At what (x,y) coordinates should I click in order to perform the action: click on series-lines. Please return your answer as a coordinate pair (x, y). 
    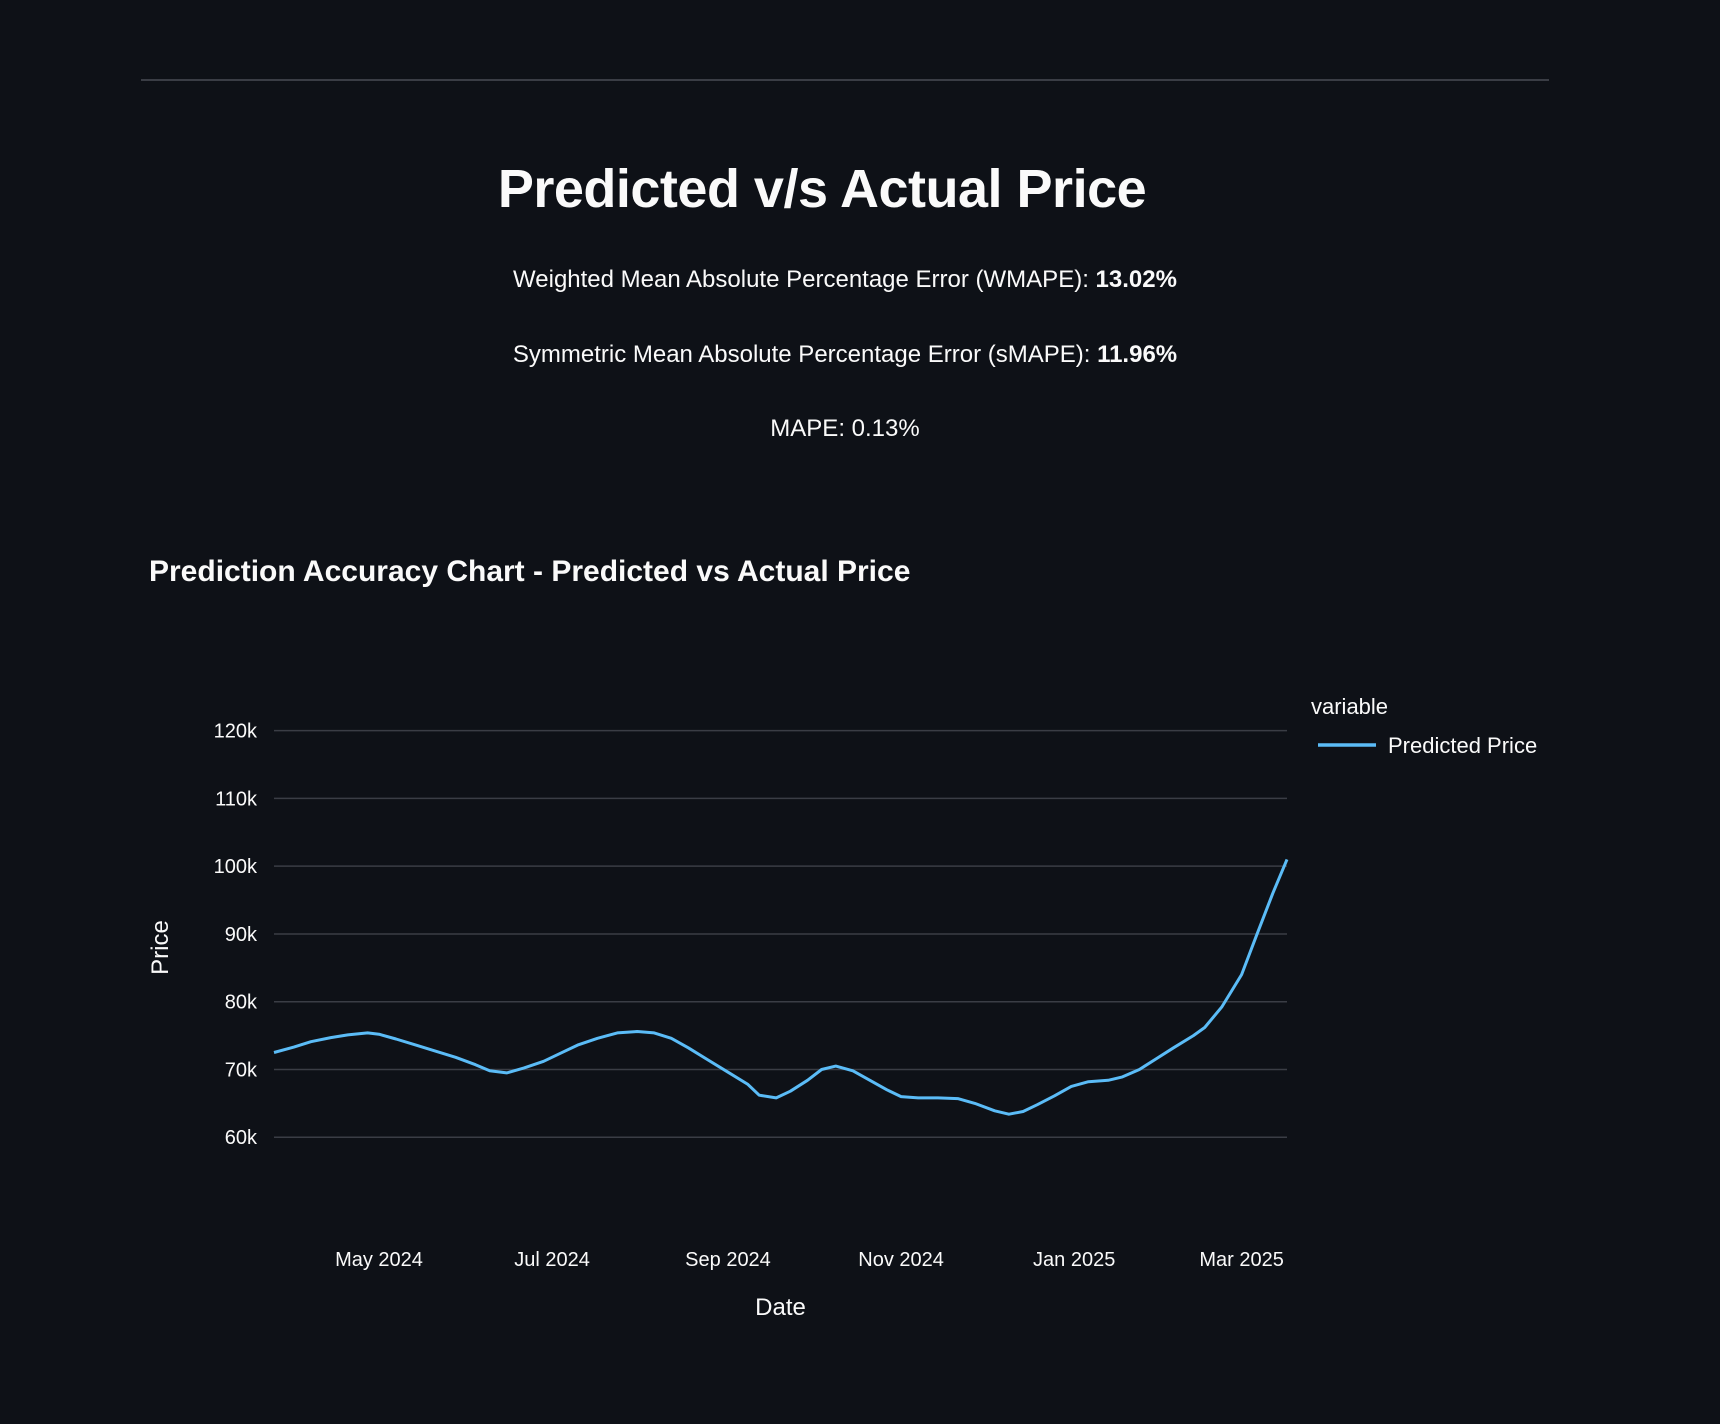
    Looking at the image, I should click on (780, 986).